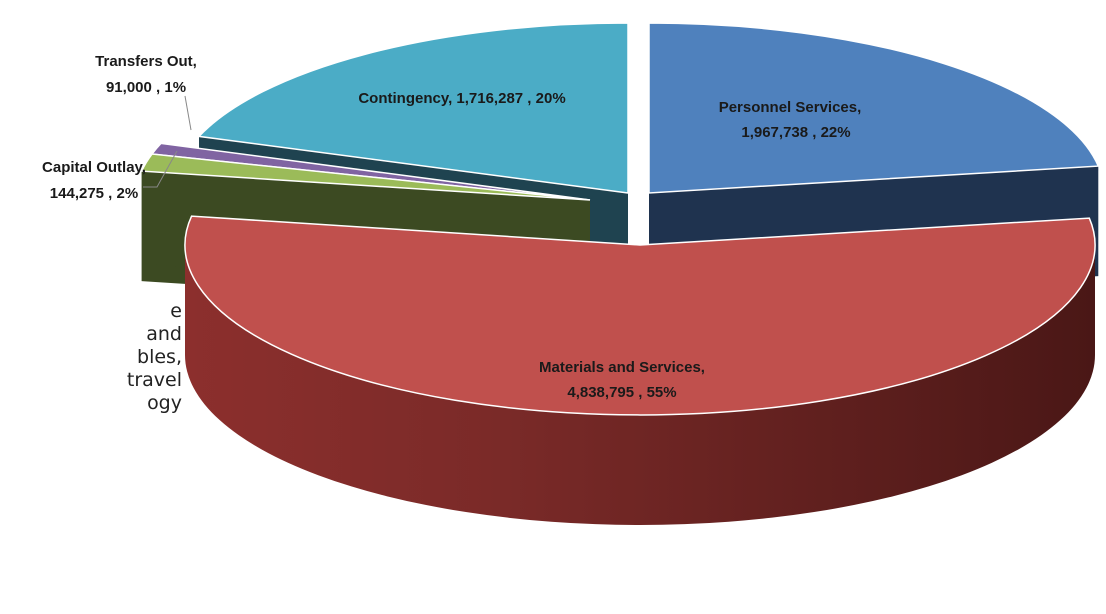 This screenshot has width=1106, height=614. I want to click on side-text-line: and, so click(164, 334).